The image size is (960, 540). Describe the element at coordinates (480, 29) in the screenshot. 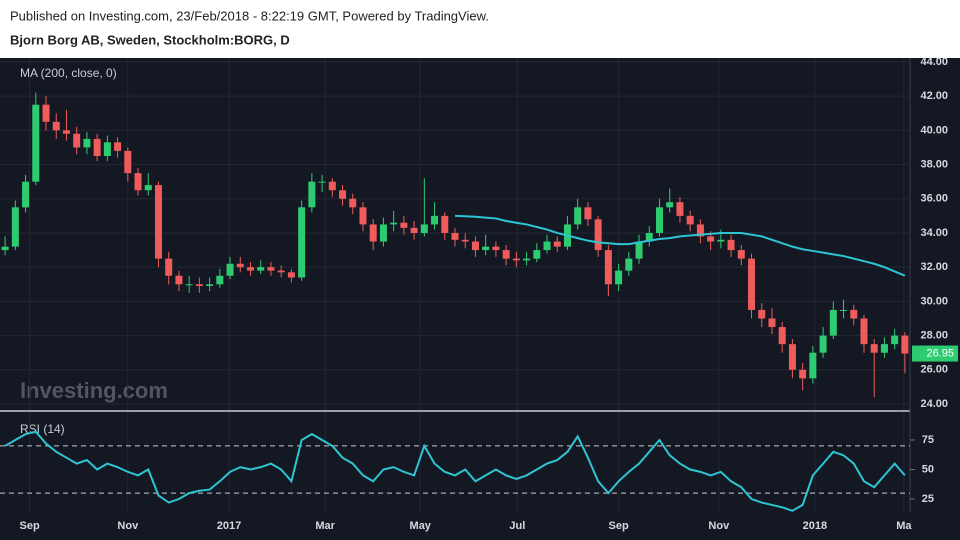

I see `header-bg` at that location.